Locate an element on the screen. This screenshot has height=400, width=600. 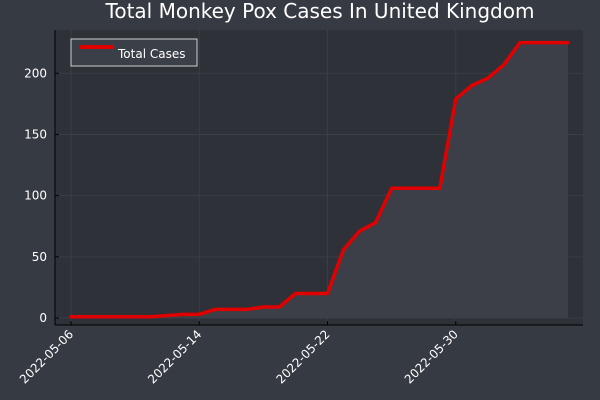
legend: Total Cases is located at coordinates (134, 52).